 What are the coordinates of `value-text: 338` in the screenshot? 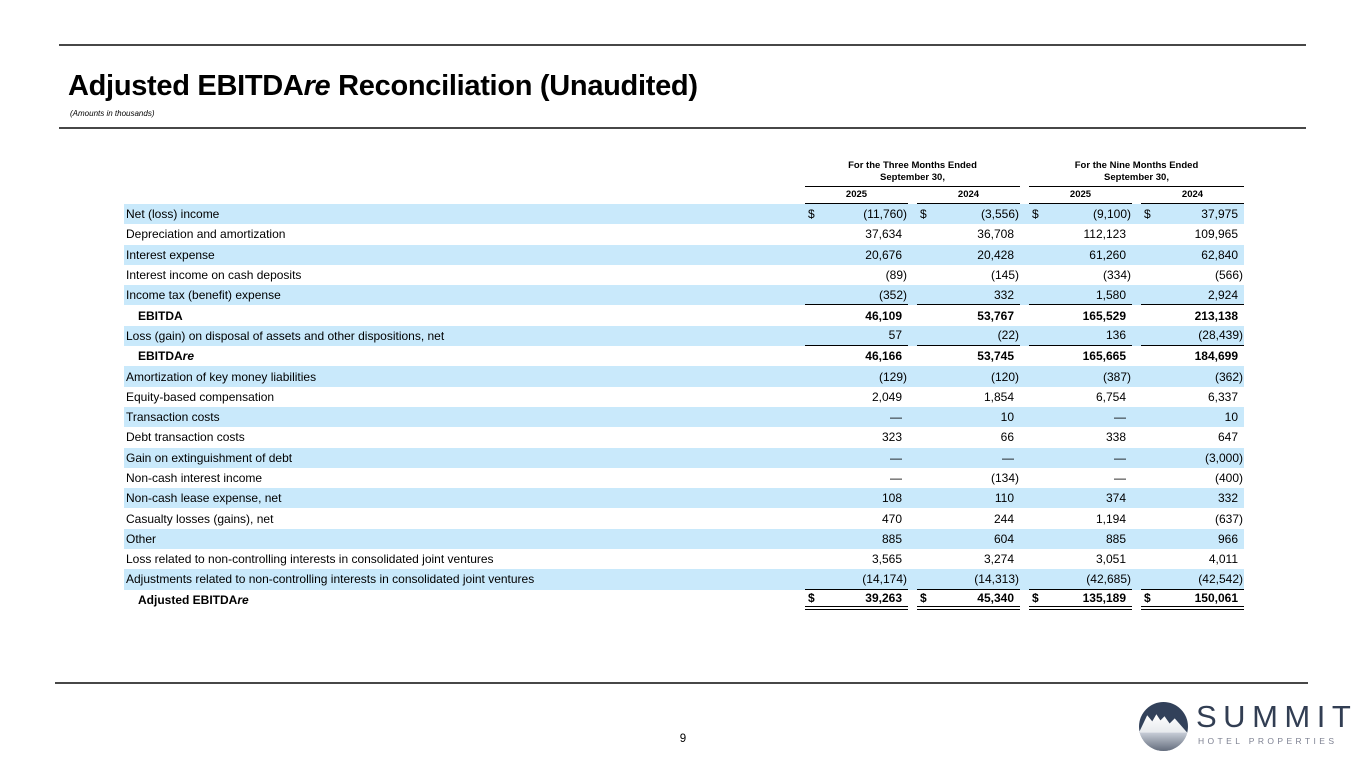 It's located at (1115, 437).